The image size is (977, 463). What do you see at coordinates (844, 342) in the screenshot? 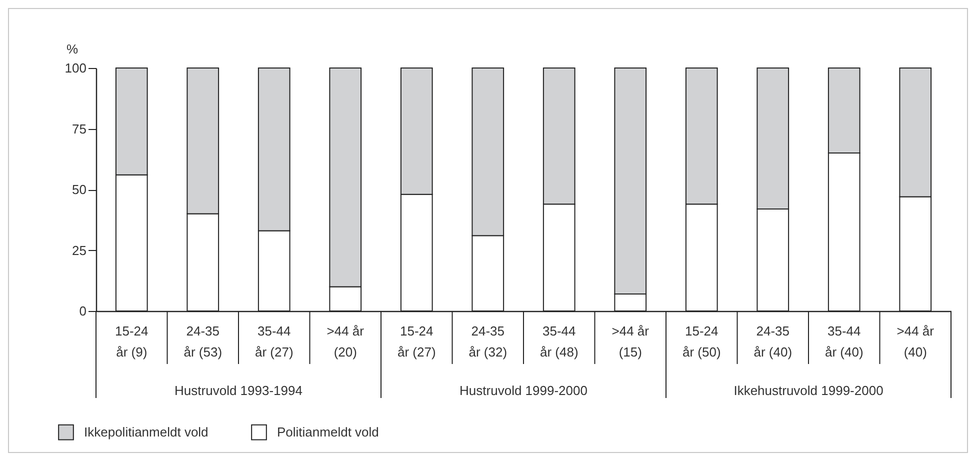
I see `x-tick-label: 35-44 år (40)` at bounding box center [844, 342].